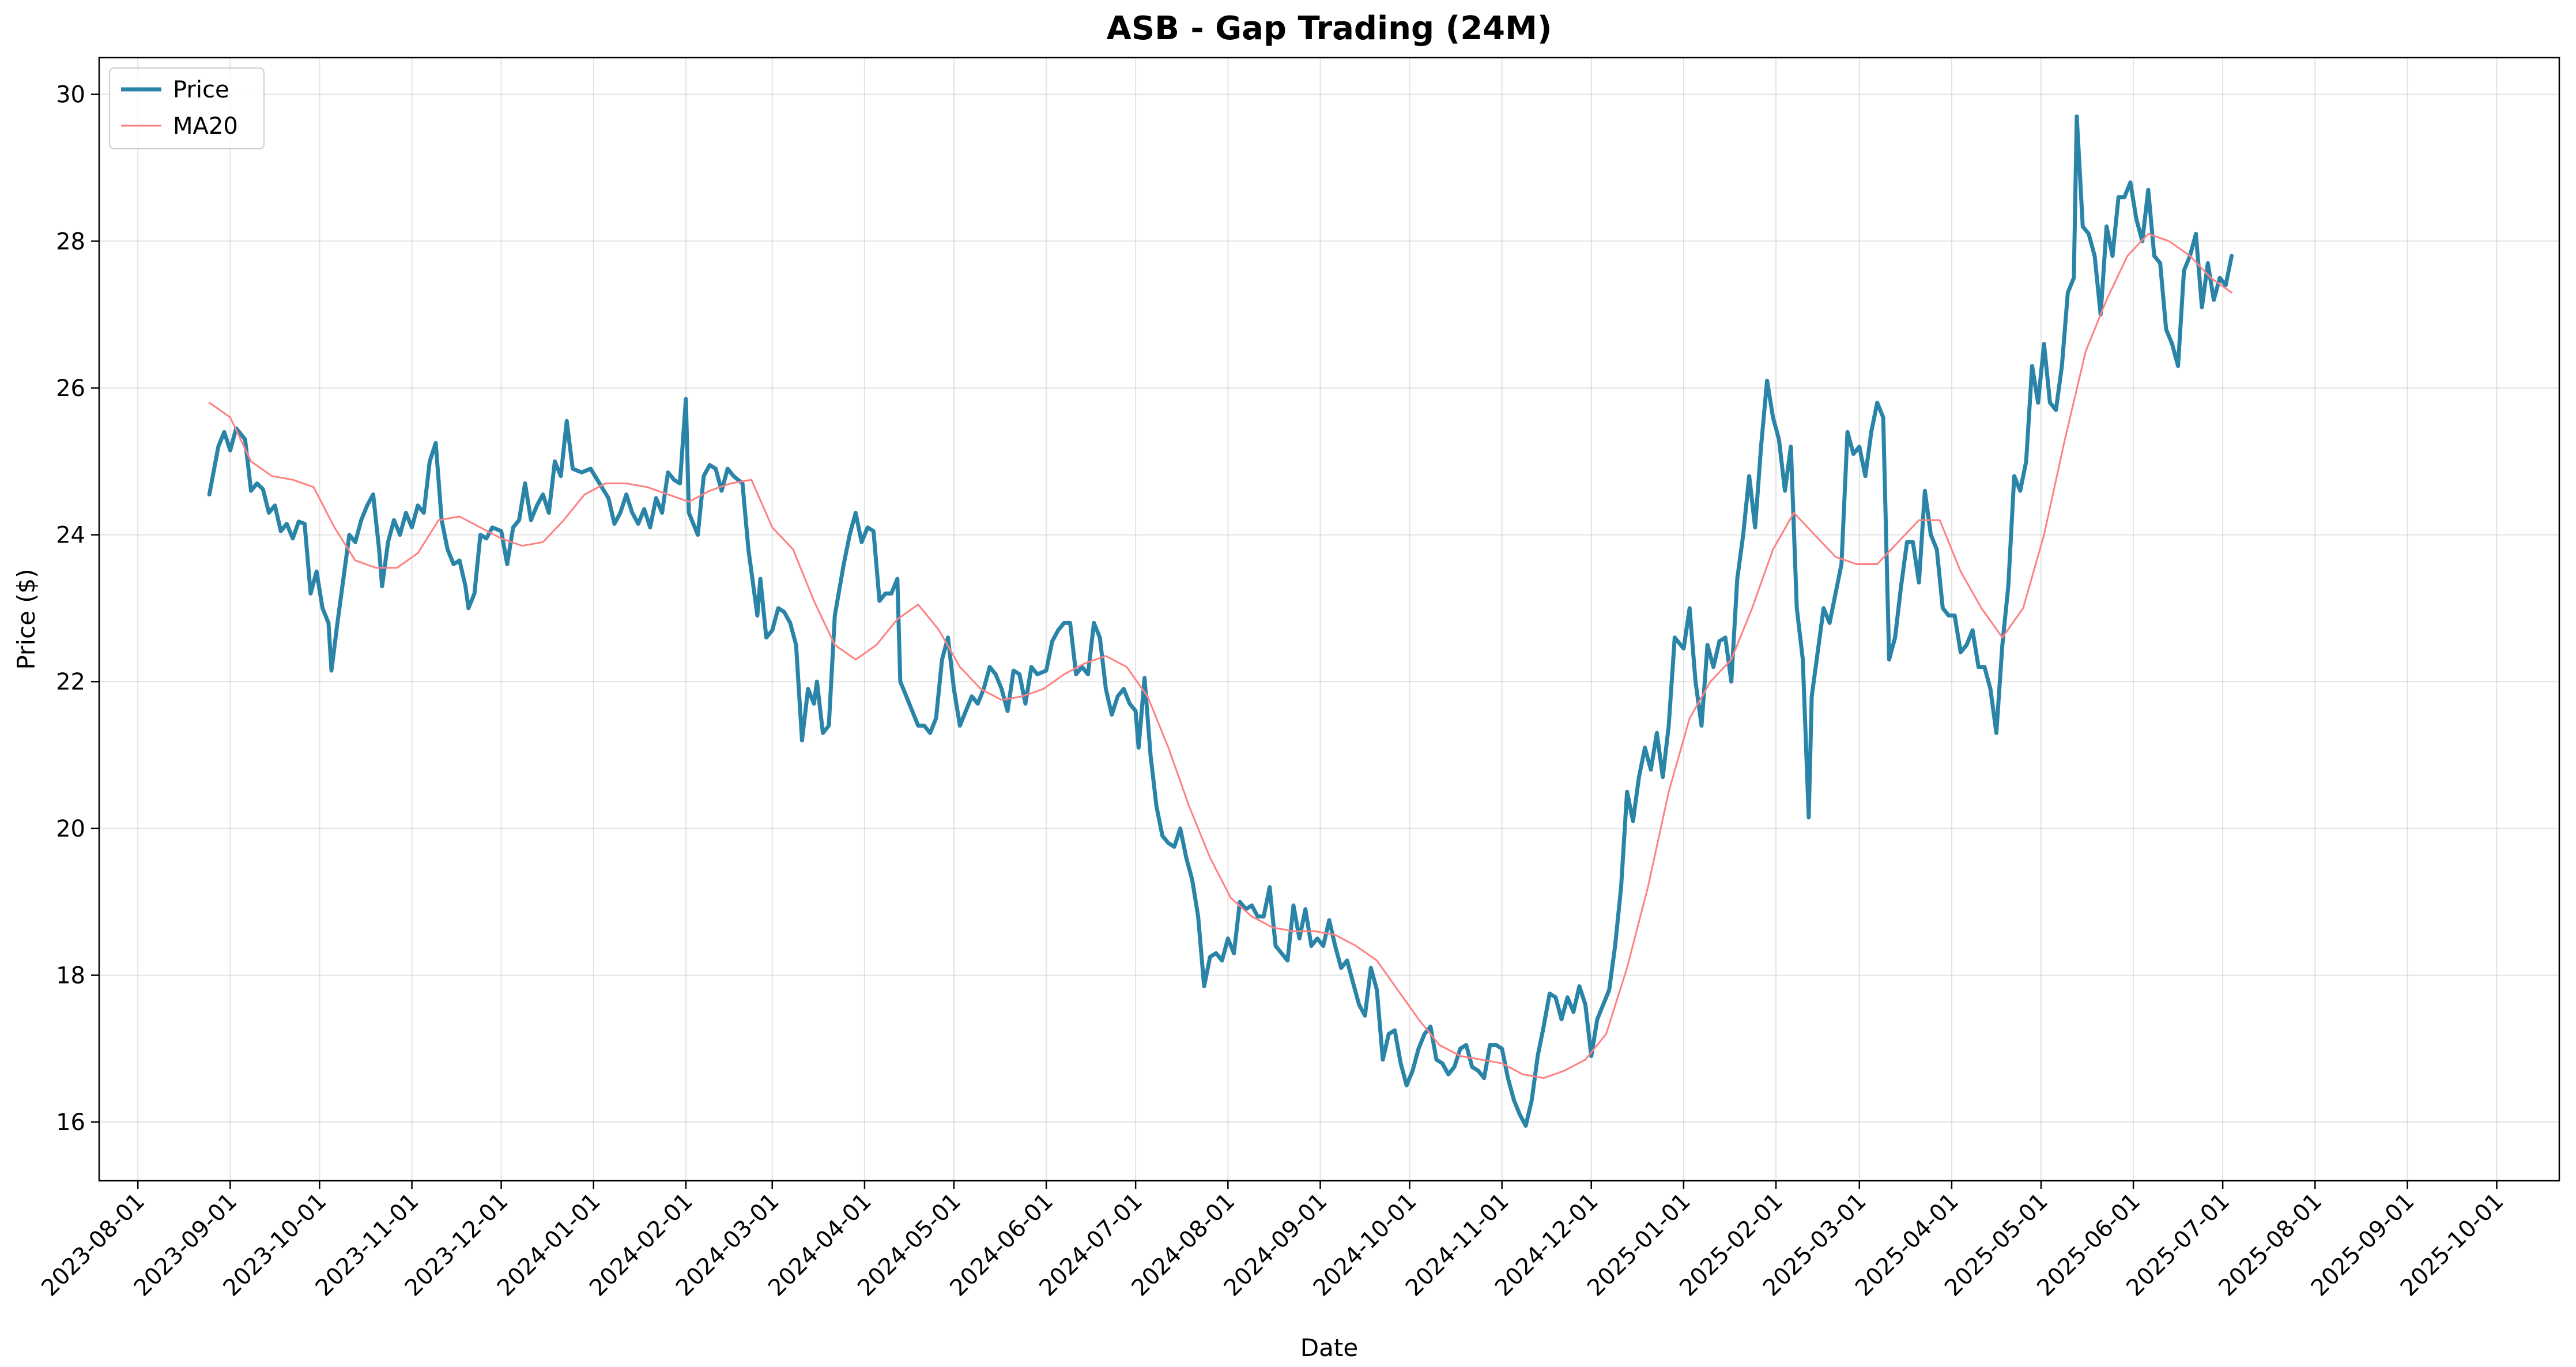  What do you see at coordinates (1329, 29) in the screenshot?
I see `chart-title: ASB - Gap Trading (24M)` at bounding box center [1329, 29].